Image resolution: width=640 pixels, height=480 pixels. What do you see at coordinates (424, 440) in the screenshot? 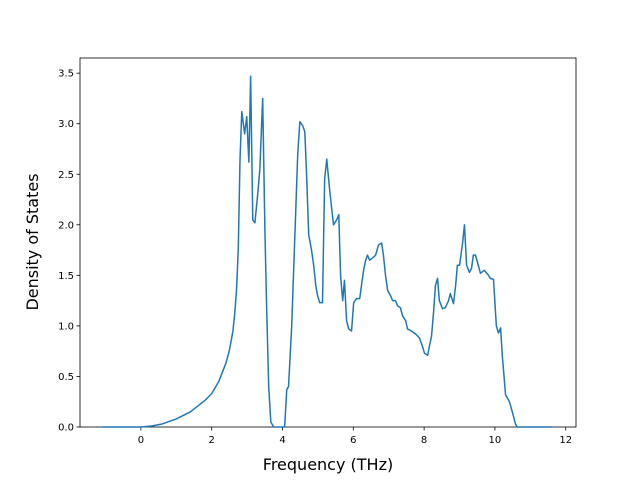
I see `x-tick-label: 8` at bounding box center [424, 440].